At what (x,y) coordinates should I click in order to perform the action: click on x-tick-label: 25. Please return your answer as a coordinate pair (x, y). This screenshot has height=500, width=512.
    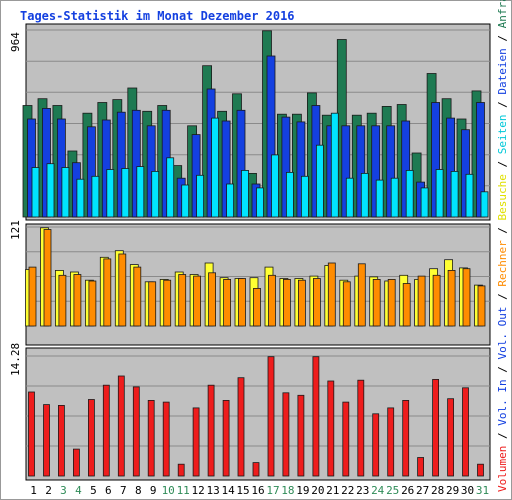
    Looking at the image, I should click on (392, 490).